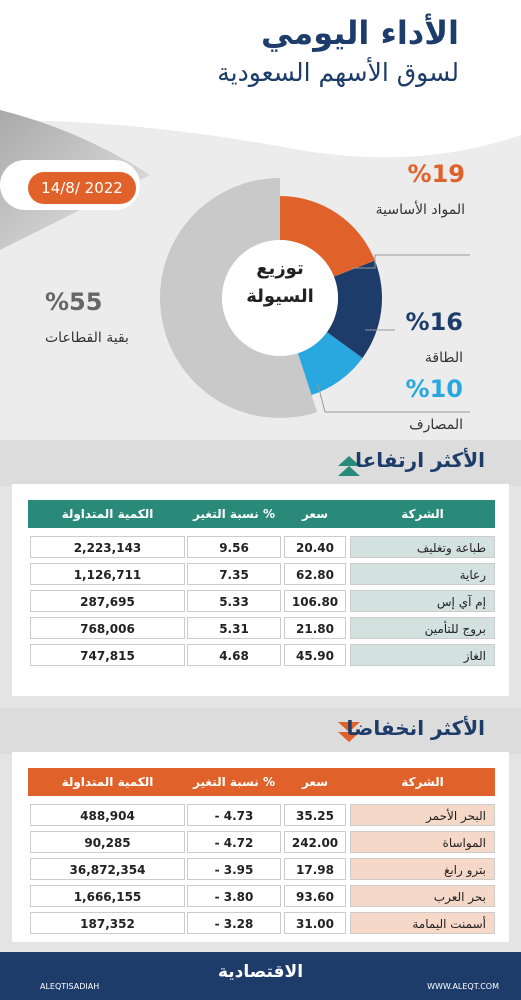 Image resolution: width=521 pixels, height=1000 pixels. What do you see at coordinates (422, 815) in the screenshot?
I see `company-cell: البحر الأحمر` at bounding box center [422, 815].